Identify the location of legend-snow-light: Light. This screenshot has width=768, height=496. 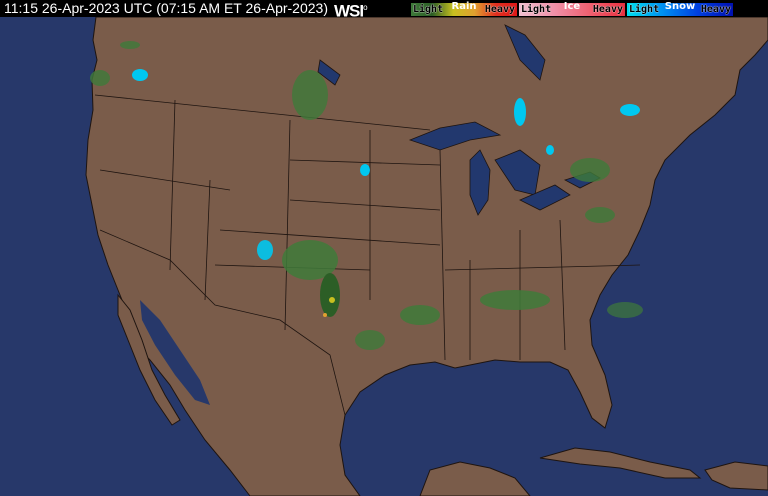
(644, 9).